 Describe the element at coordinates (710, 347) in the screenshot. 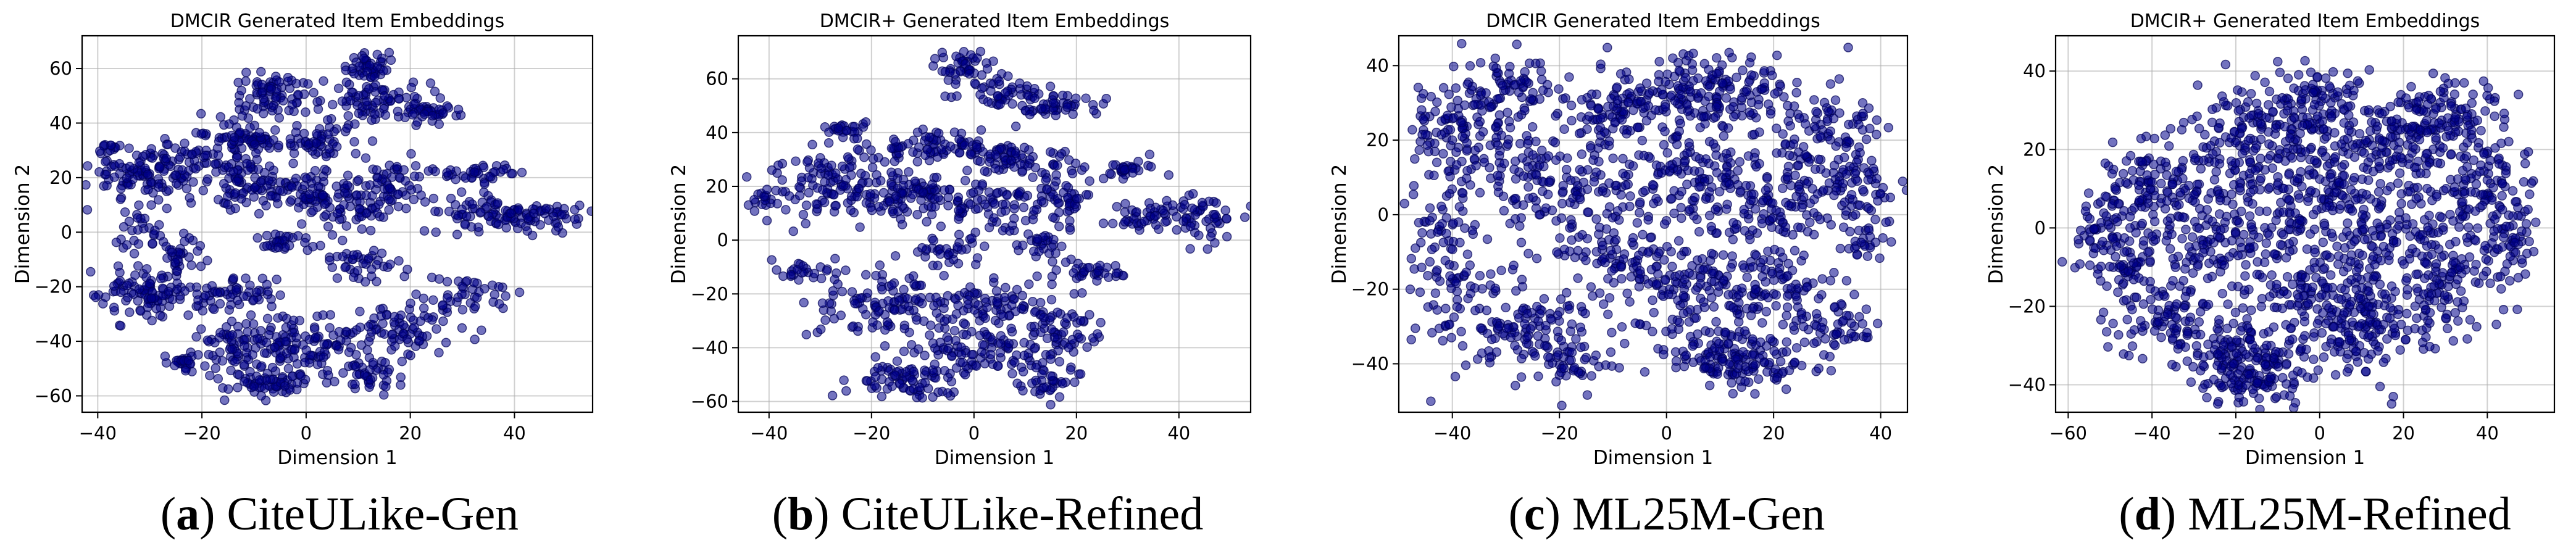

I see `y-tick-label: −40` at that location.